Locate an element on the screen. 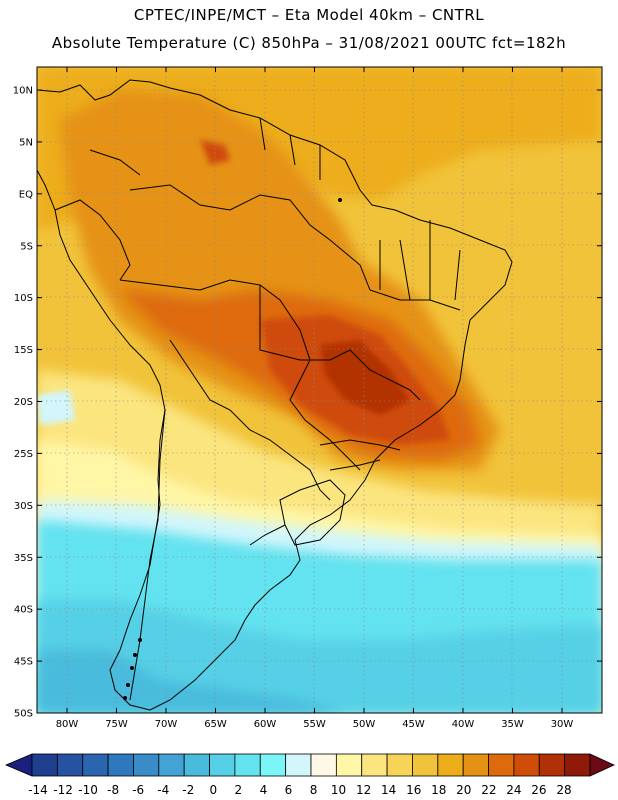 Image resolution: width=618 pixels, height=800 pixels. colorbar-label: -14 is located at coordinates (38, 790).